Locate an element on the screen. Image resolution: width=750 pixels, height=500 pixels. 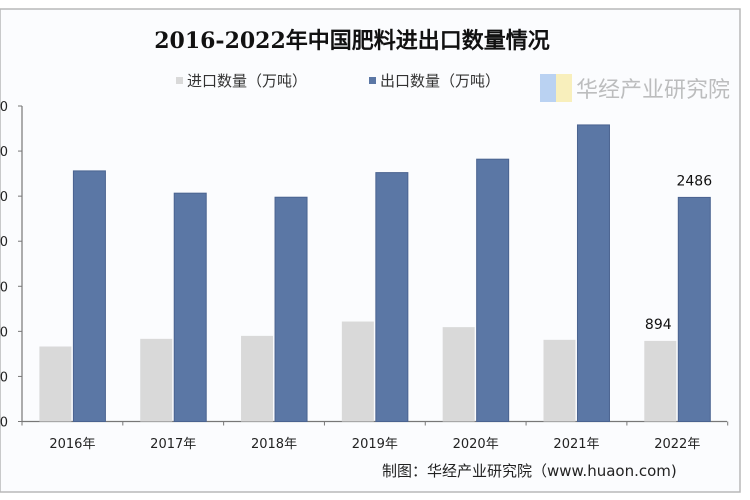
source-note: 制图：华经产业研究院（www.huaon.com) is located at coordinates (529, 471).